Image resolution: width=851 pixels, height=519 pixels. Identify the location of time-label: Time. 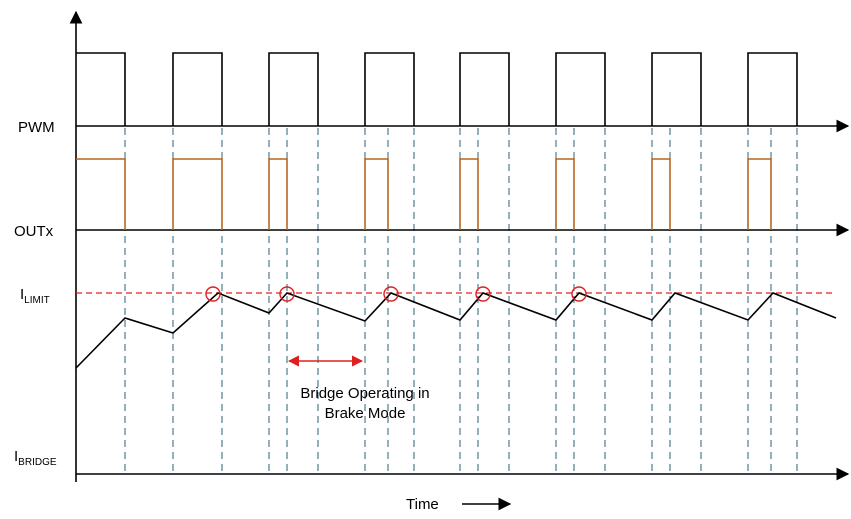
(422, 504).